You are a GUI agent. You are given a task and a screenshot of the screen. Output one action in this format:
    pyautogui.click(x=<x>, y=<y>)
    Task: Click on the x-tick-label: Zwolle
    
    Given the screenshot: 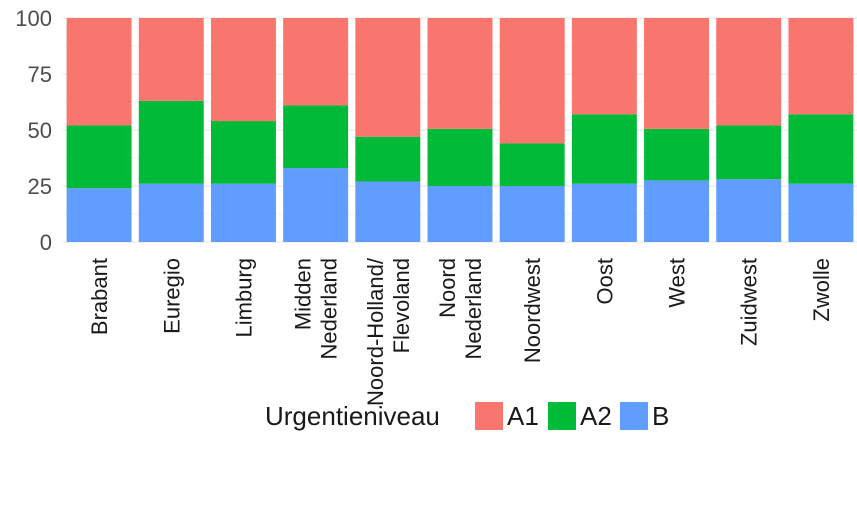 What is the action you would take?
    pyautogui.click(x=821, y=290)
    